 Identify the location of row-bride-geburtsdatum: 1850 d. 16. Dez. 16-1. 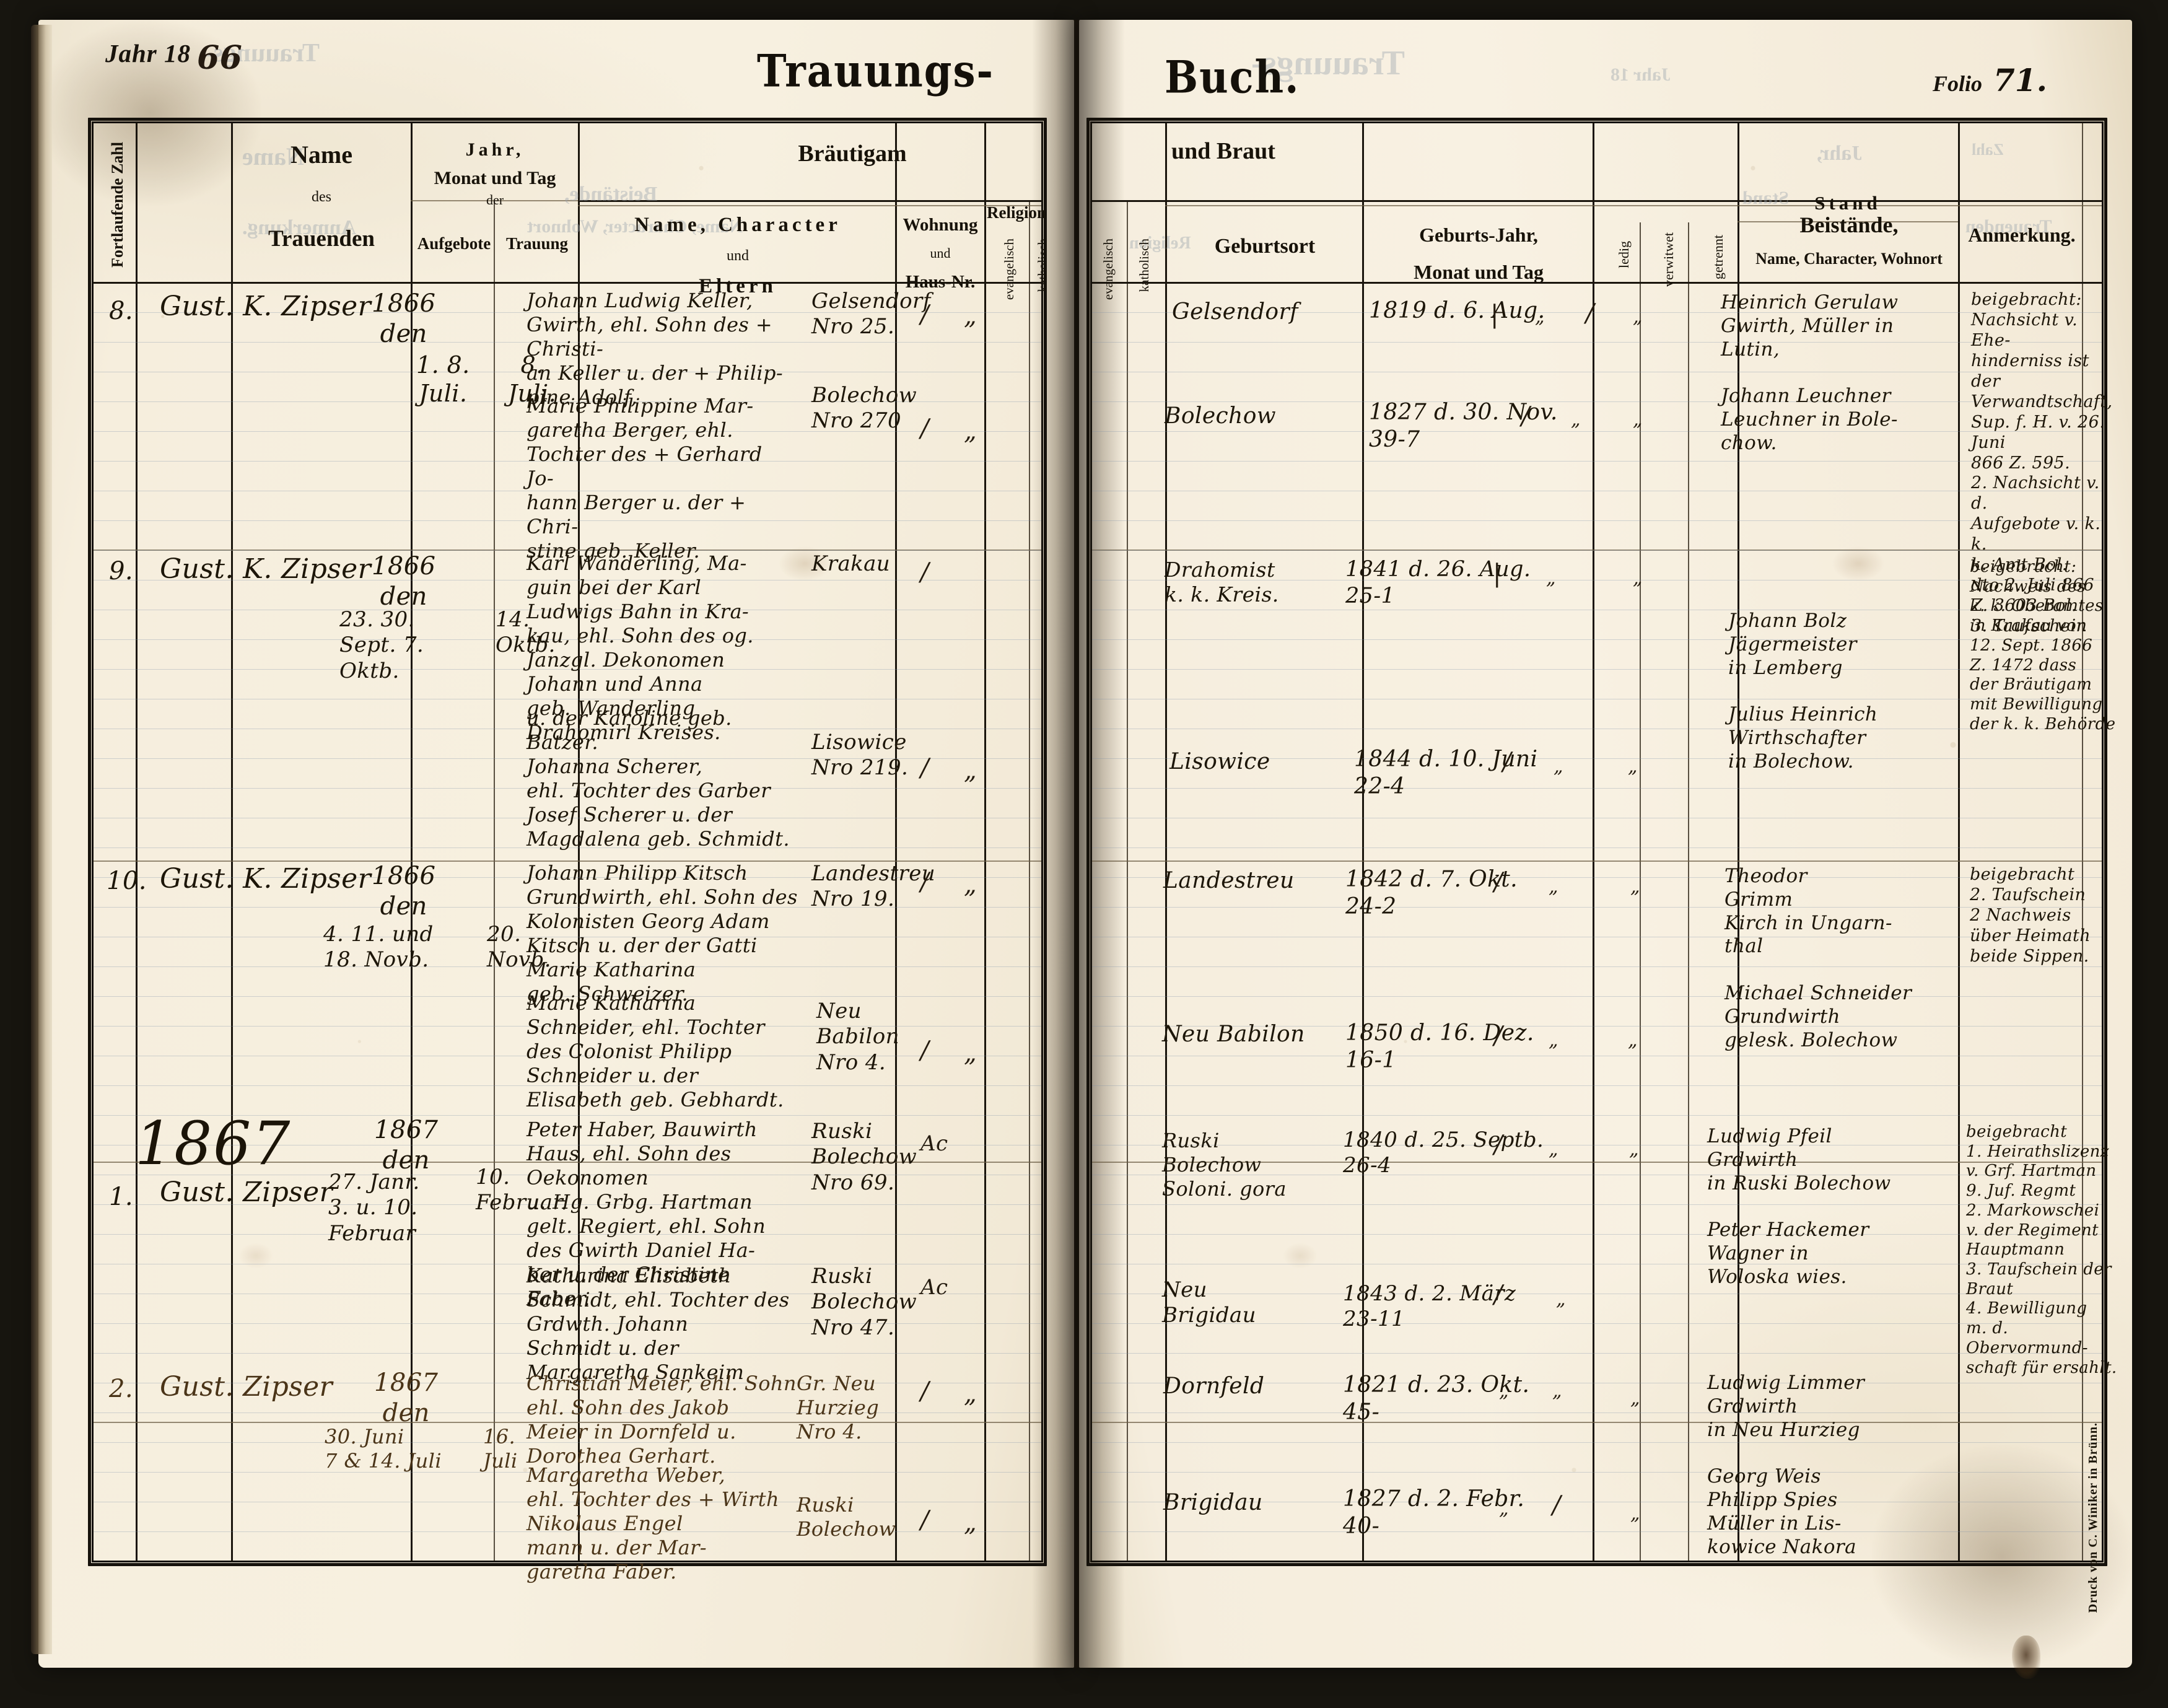
(1439, 1046).